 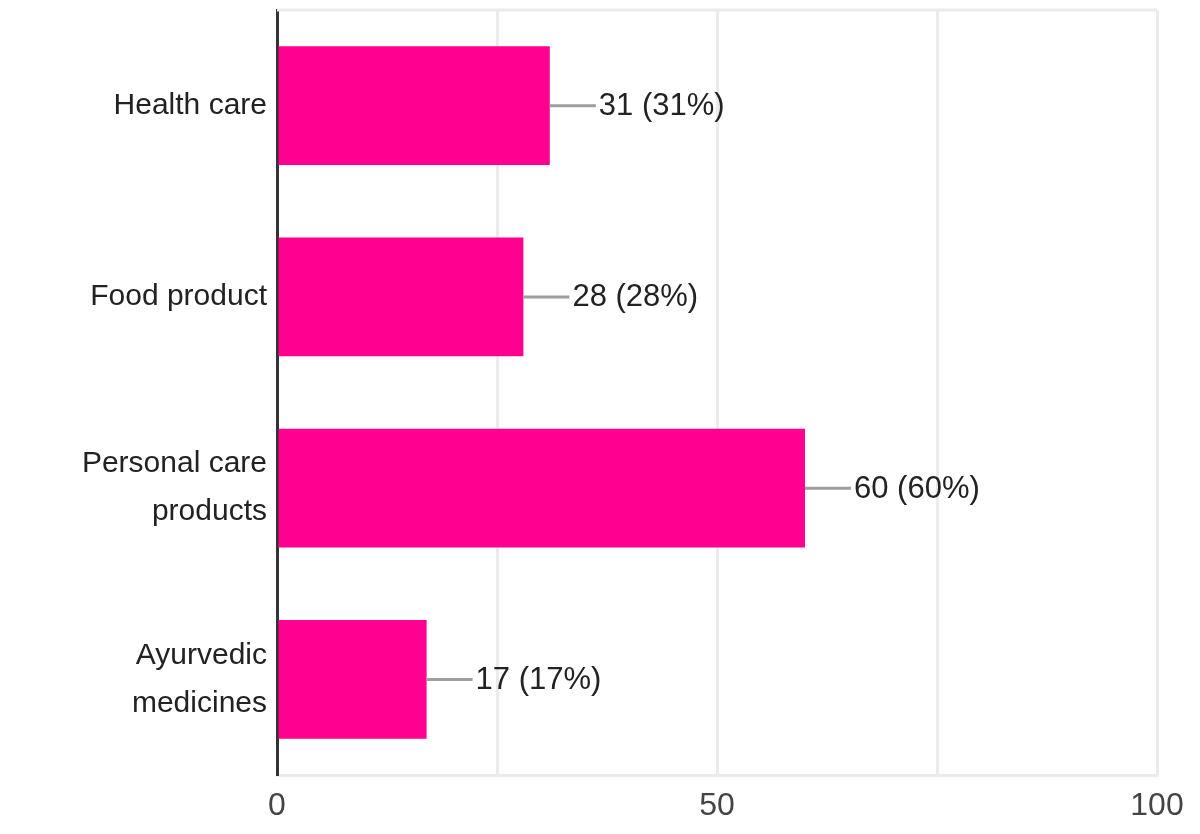 I want to click on x-tick-label: 100, so click(x=1157, y=804).